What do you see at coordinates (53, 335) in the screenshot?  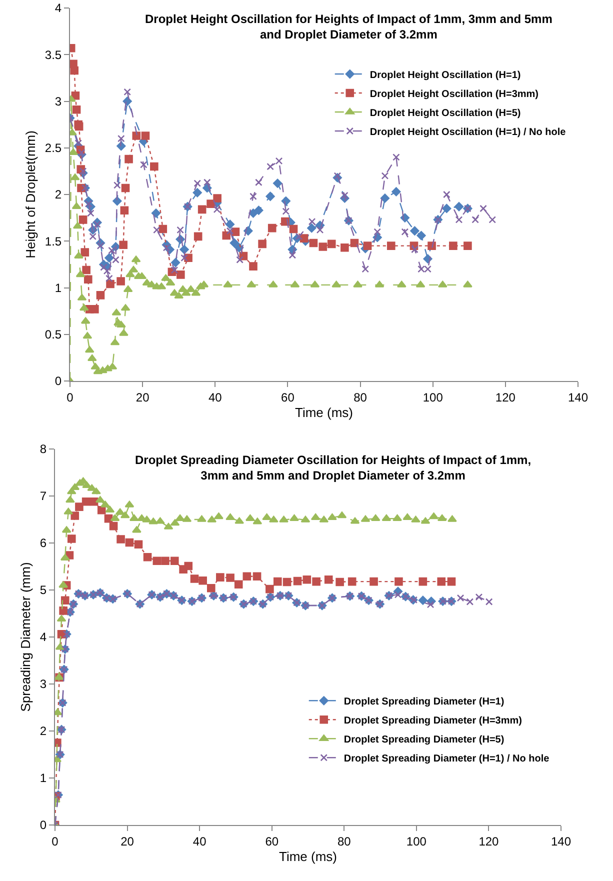 I see `y-tick-label: 0.5` at bounding box center [53, 335].